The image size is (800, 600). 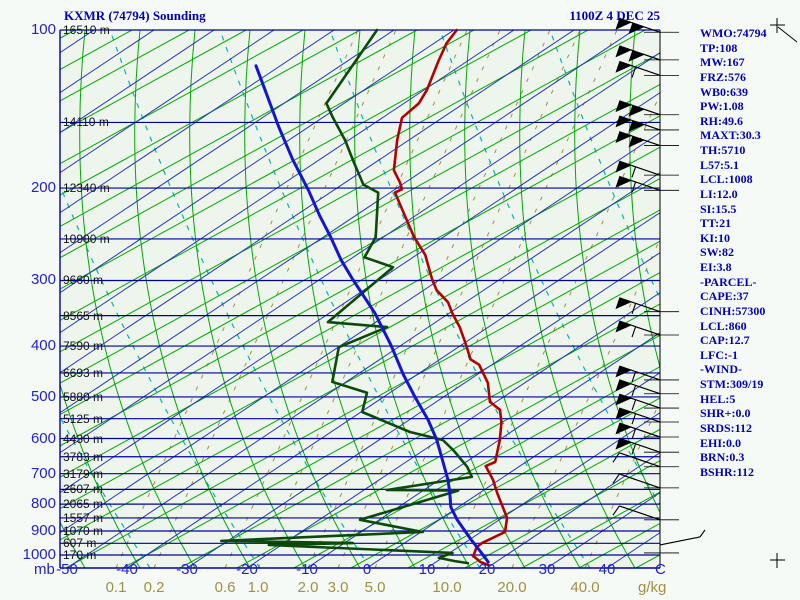 I want to click on stat-line: SI:15.5, so click(x=718, y=208).